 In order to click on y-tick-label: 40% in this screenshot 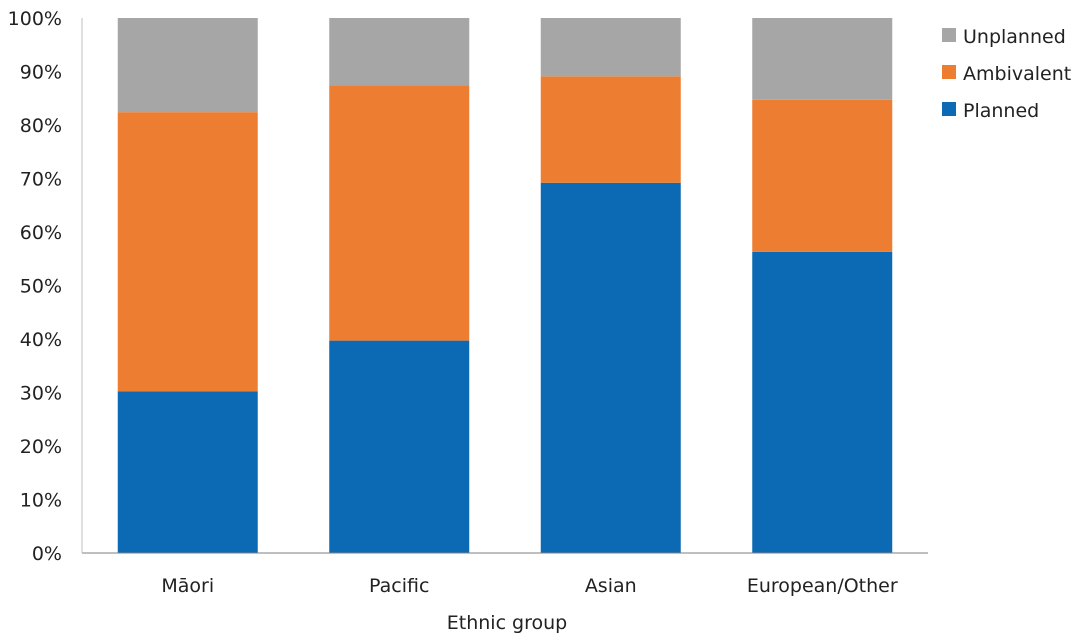, I will do `click(41, 340)`.